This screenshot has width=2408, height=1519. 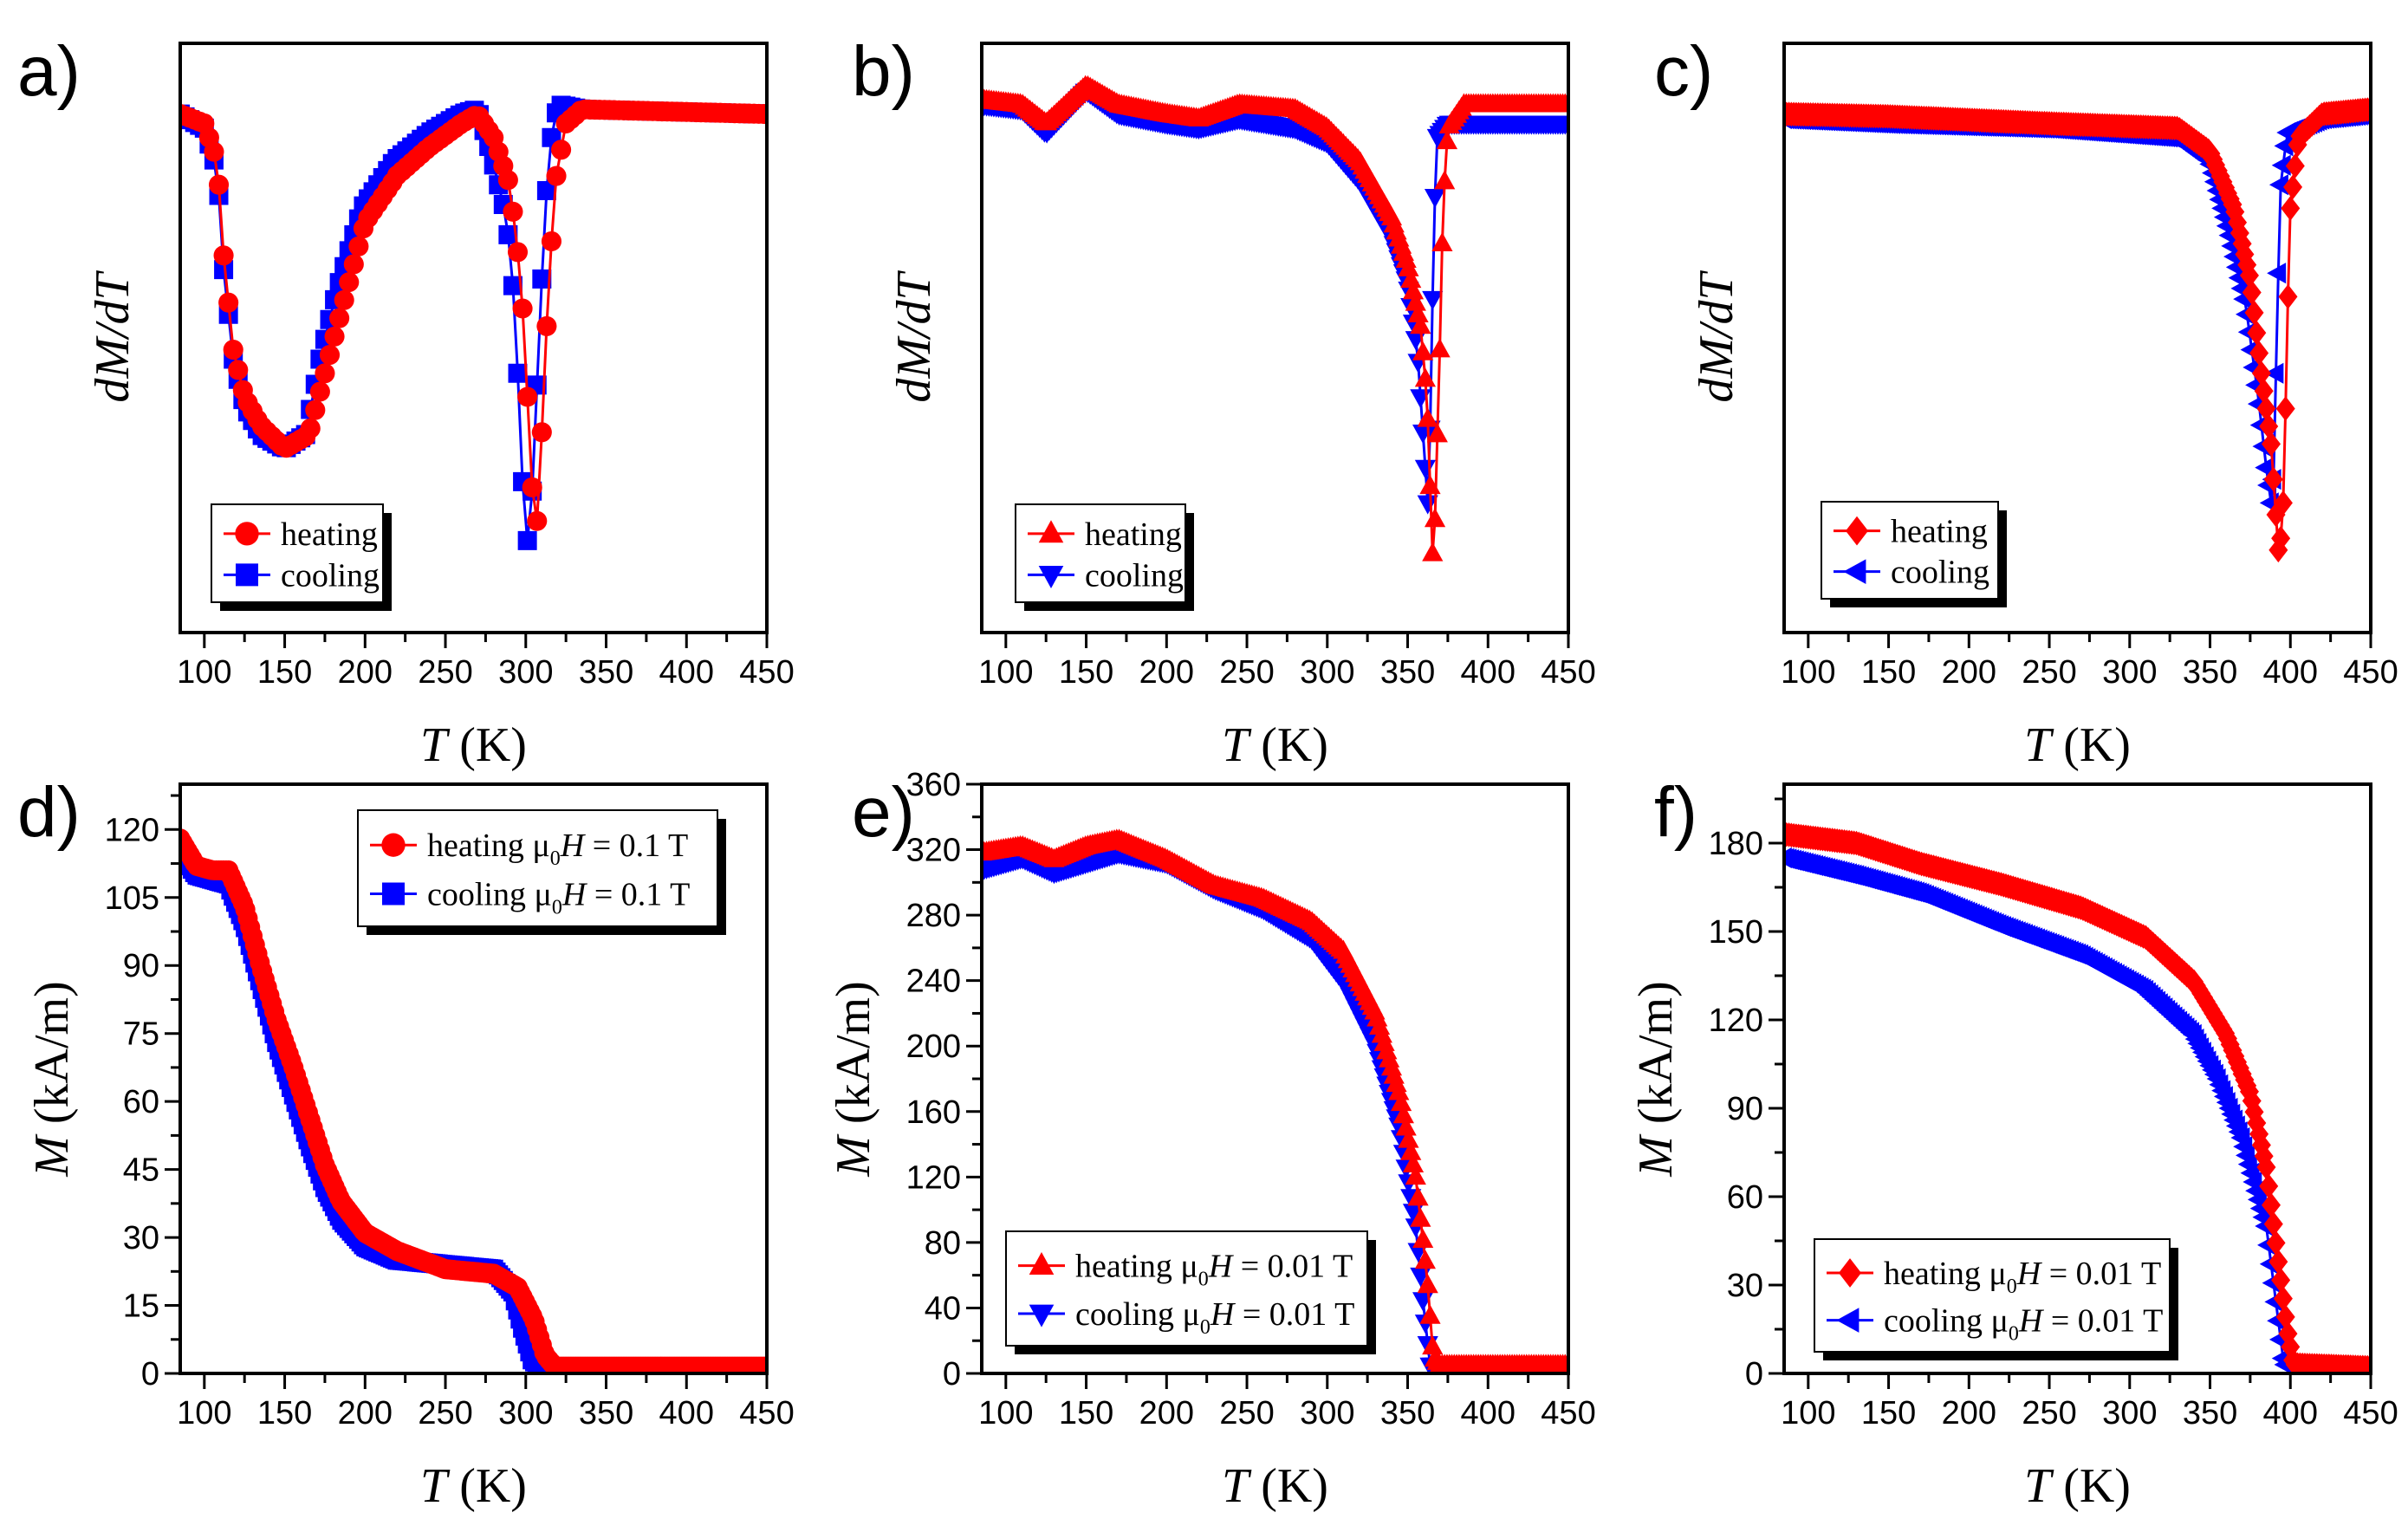 What do you see at coordinates (854, 1058) in the screenshot?
I see `y-axis-label-unit: (kA/m)` at bounding box center [854, 1058].